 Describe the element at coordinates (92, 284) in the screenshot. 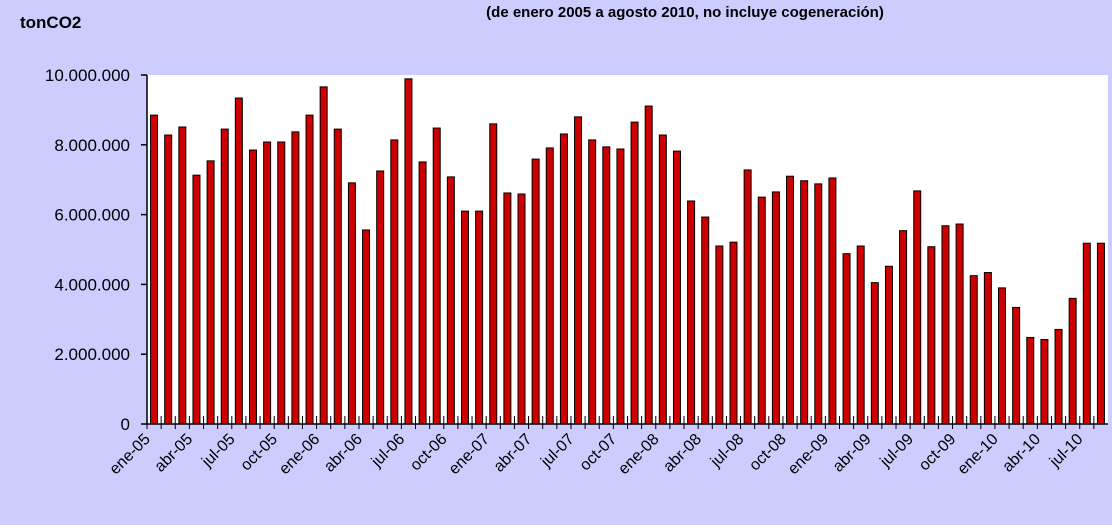

I see `y-tick-label: 4.000.000` at that location.